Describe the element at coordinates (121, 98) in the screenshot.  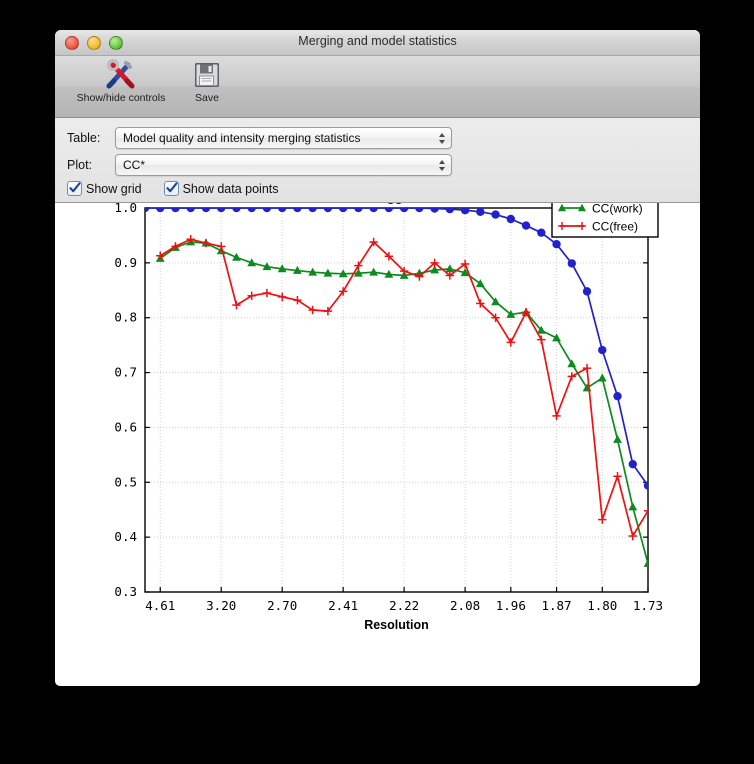
I see `show-hide-controls-label: Show/hide controls` at that location.